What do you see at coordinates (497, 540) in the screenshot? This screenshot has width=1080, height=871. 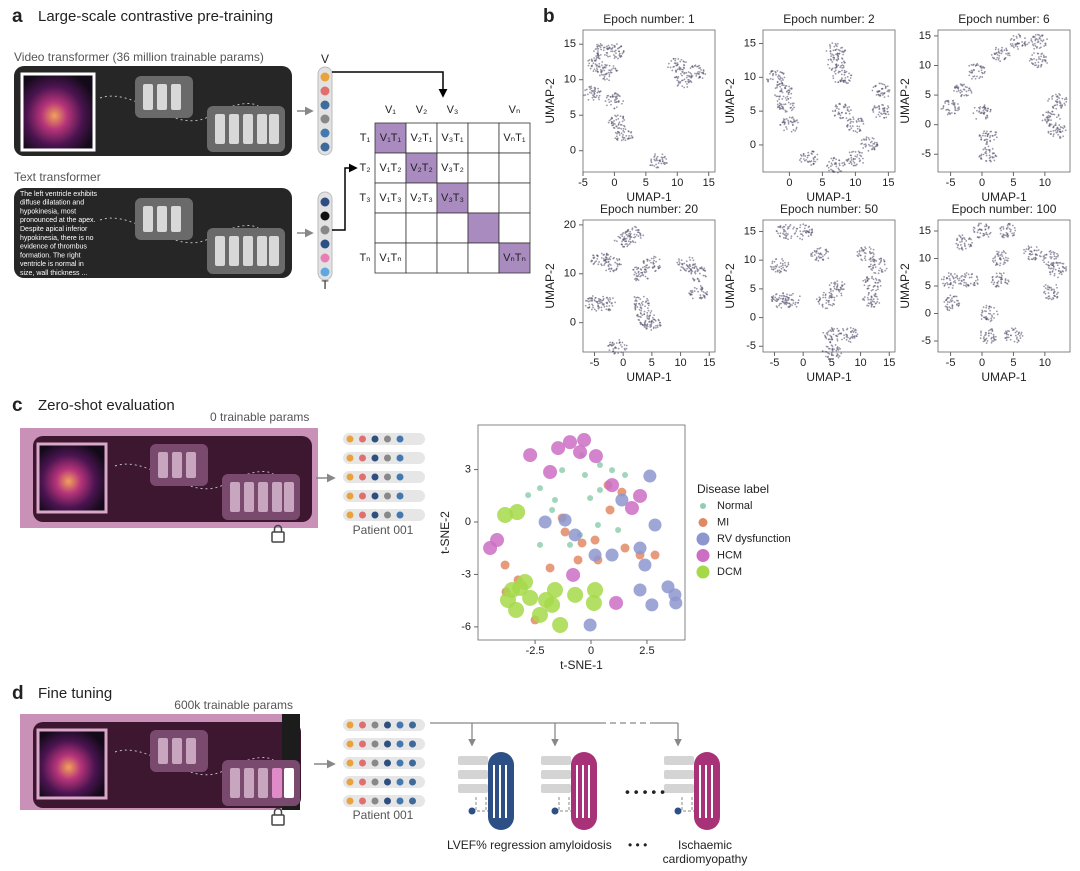 I see `point` at bounding box center [497, 540].